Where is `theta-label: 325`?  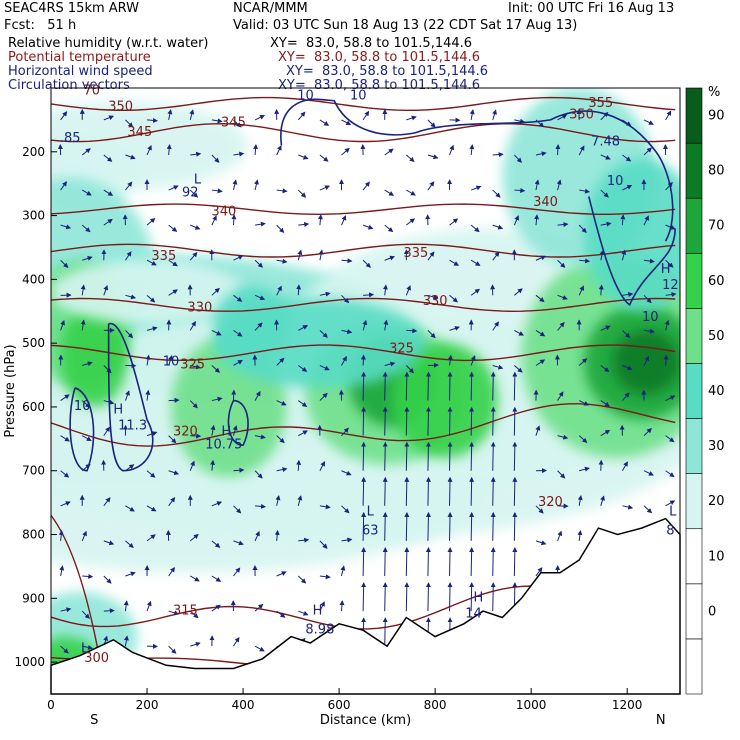 theta-label: 325 is located at coordinates (401, 349).